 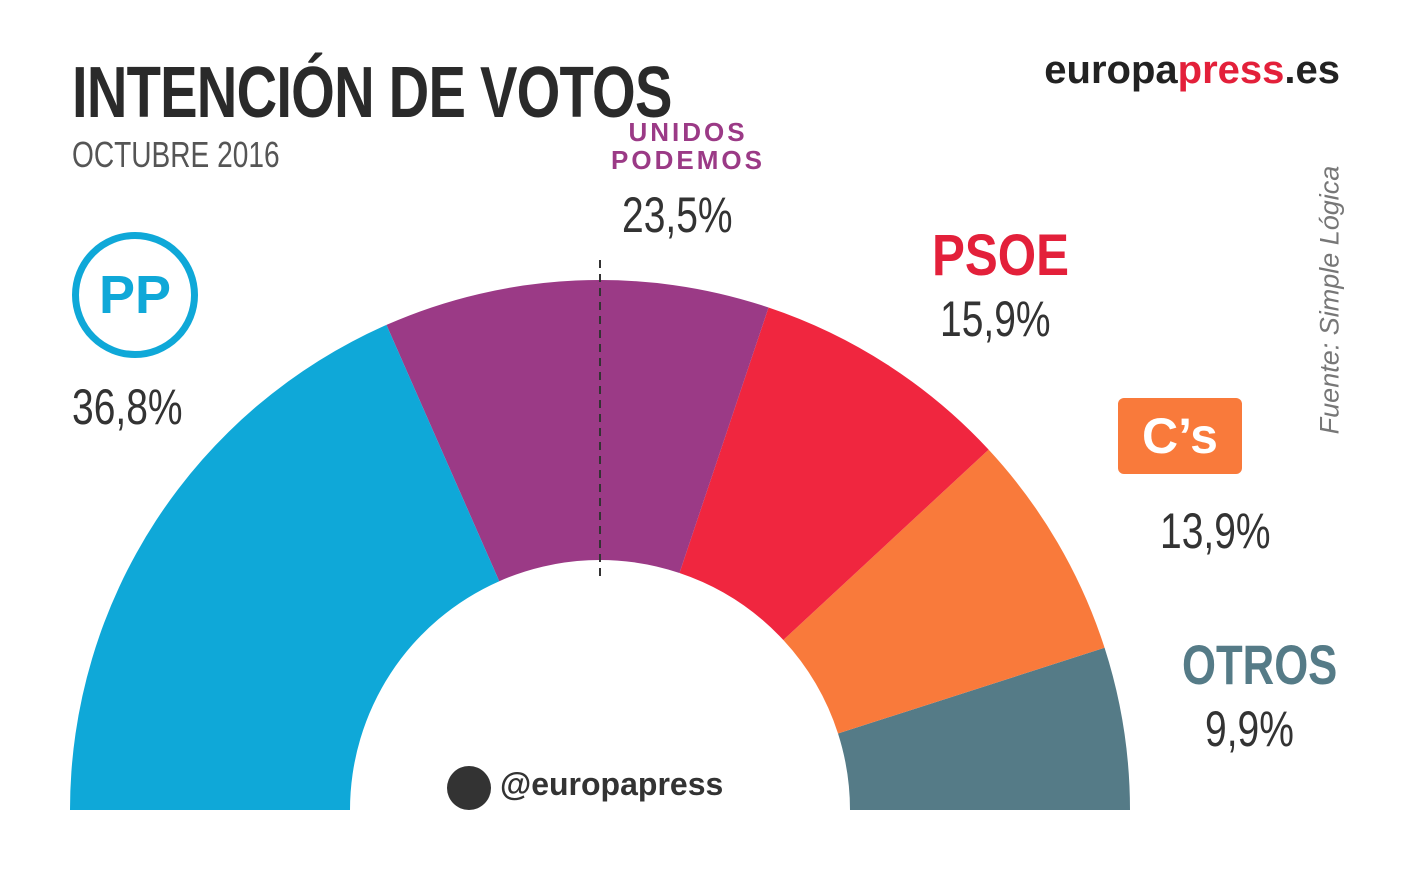 What do you see at coordinates (688, 146) in the screenshot?
I see `category-label: UNIDOS PODEMOS` at bounding box center [688, 146].